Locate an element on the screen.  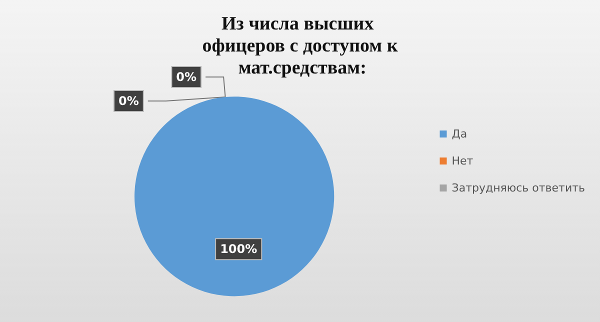
legend-label: Да is located at coordinates (460, 134).